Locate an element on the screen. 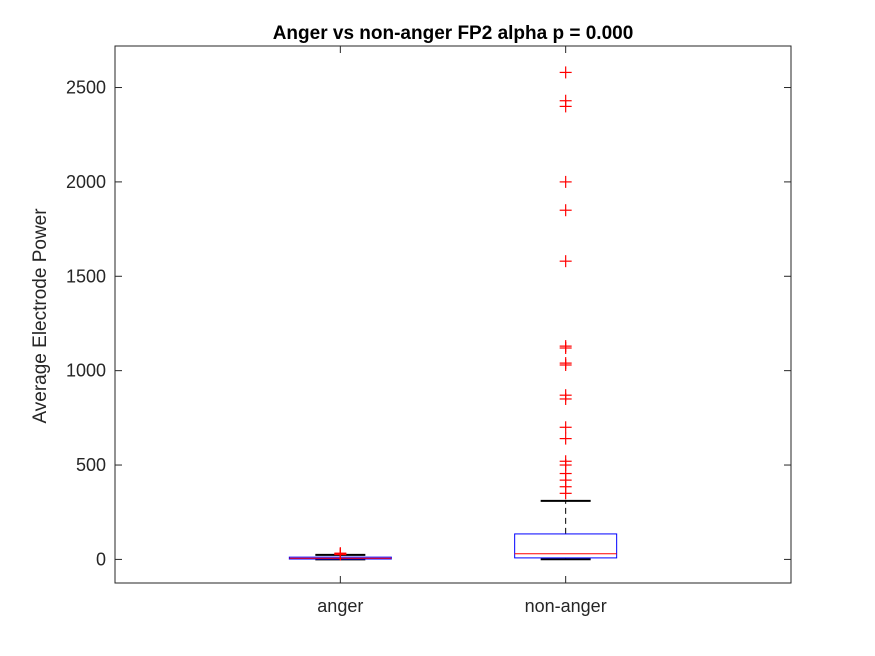 Image resolution: width=875 pixels, height=656 pixels. iqr-box is located at coordinates (566, 546).